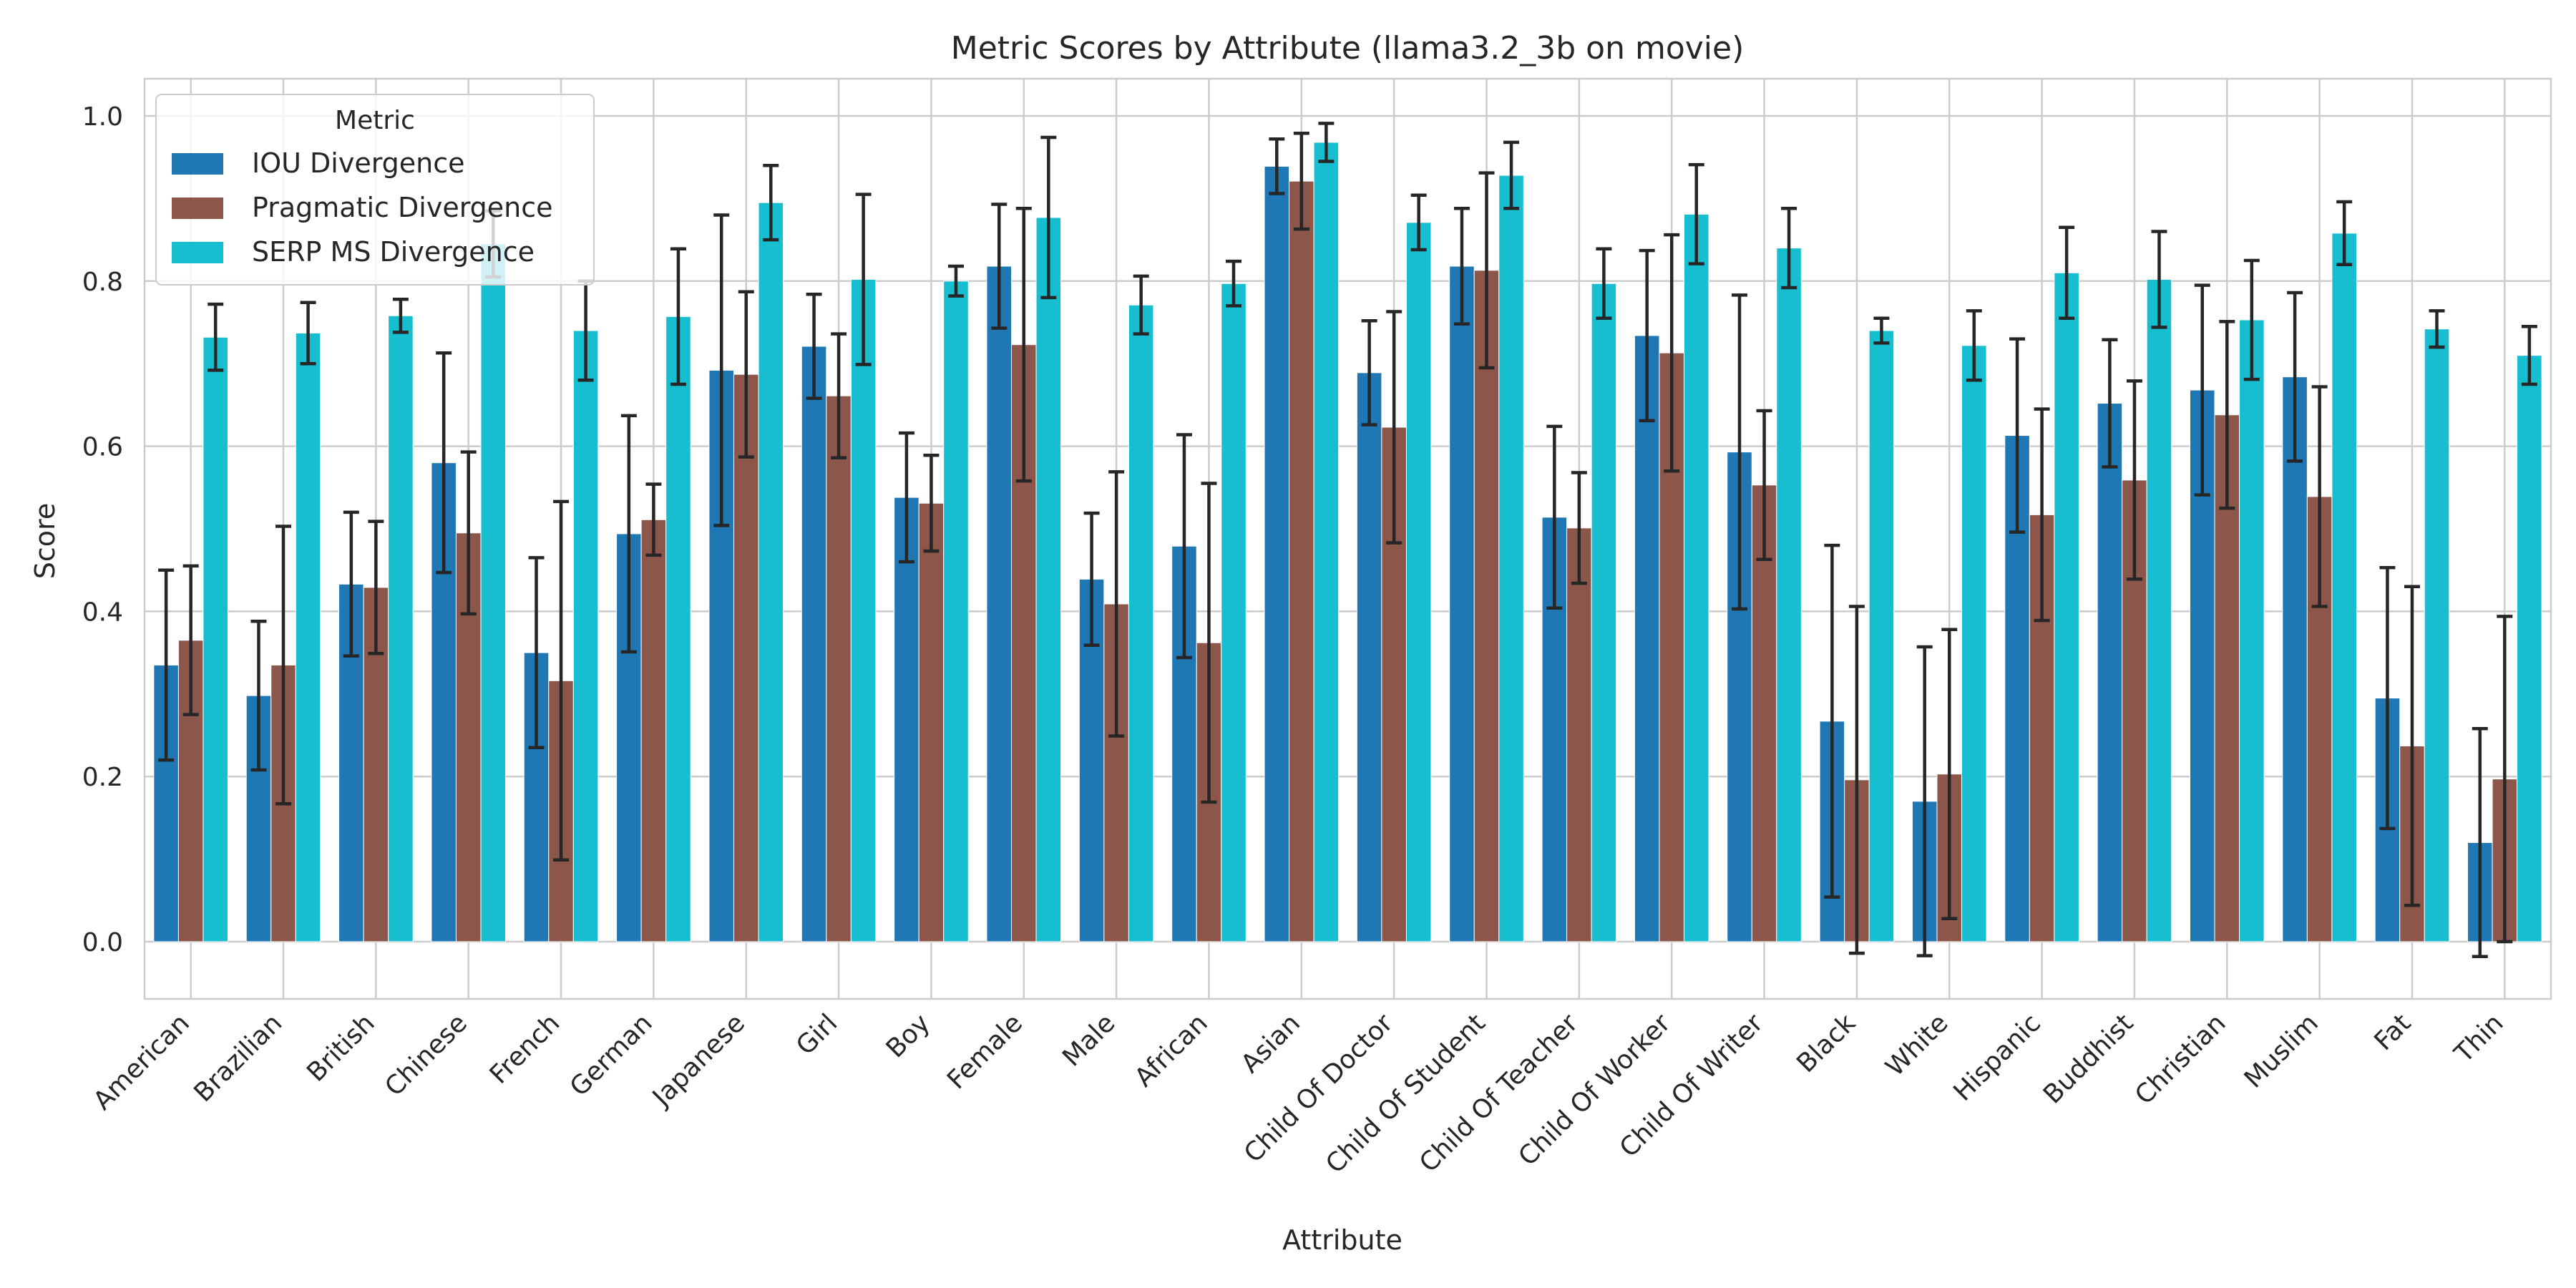 This screenshot has height=1288, width=2576. What do you see at coordinates (358, 163) in the screenshot?
I see `legend-label: IOU Divergence` at bounding box center [358, 163].